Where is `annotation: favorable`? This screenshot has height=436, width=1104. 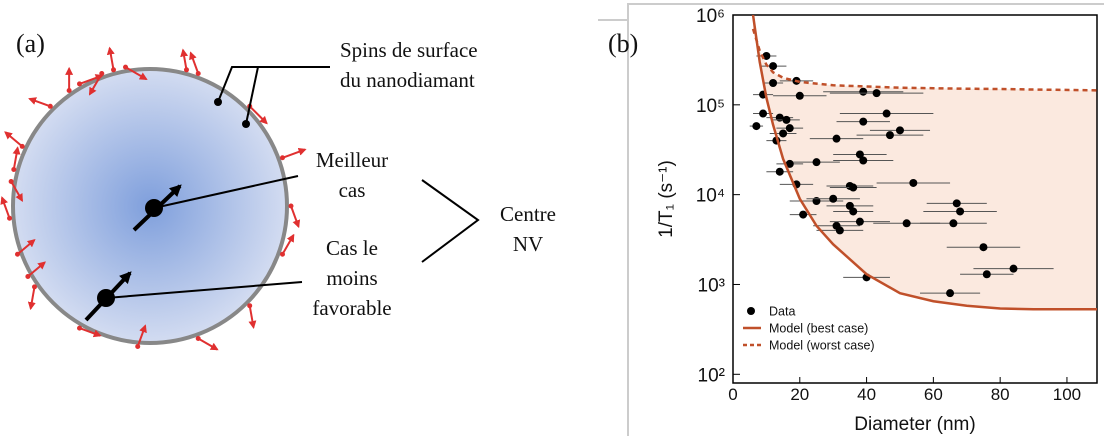 annotation: favorable is located at coordinates (351, 308).